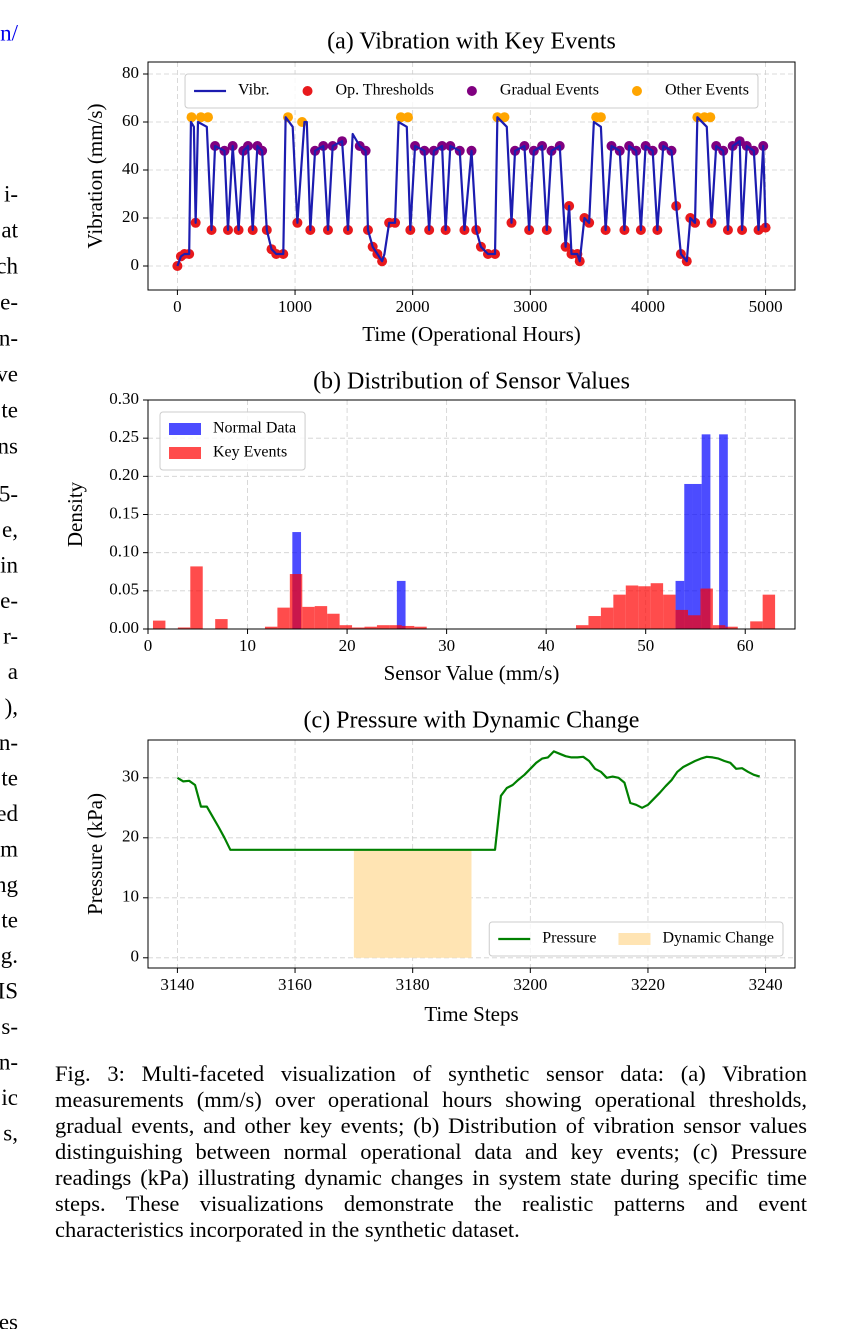  I want to click on x-tick-label: 20, so click(347, 645).